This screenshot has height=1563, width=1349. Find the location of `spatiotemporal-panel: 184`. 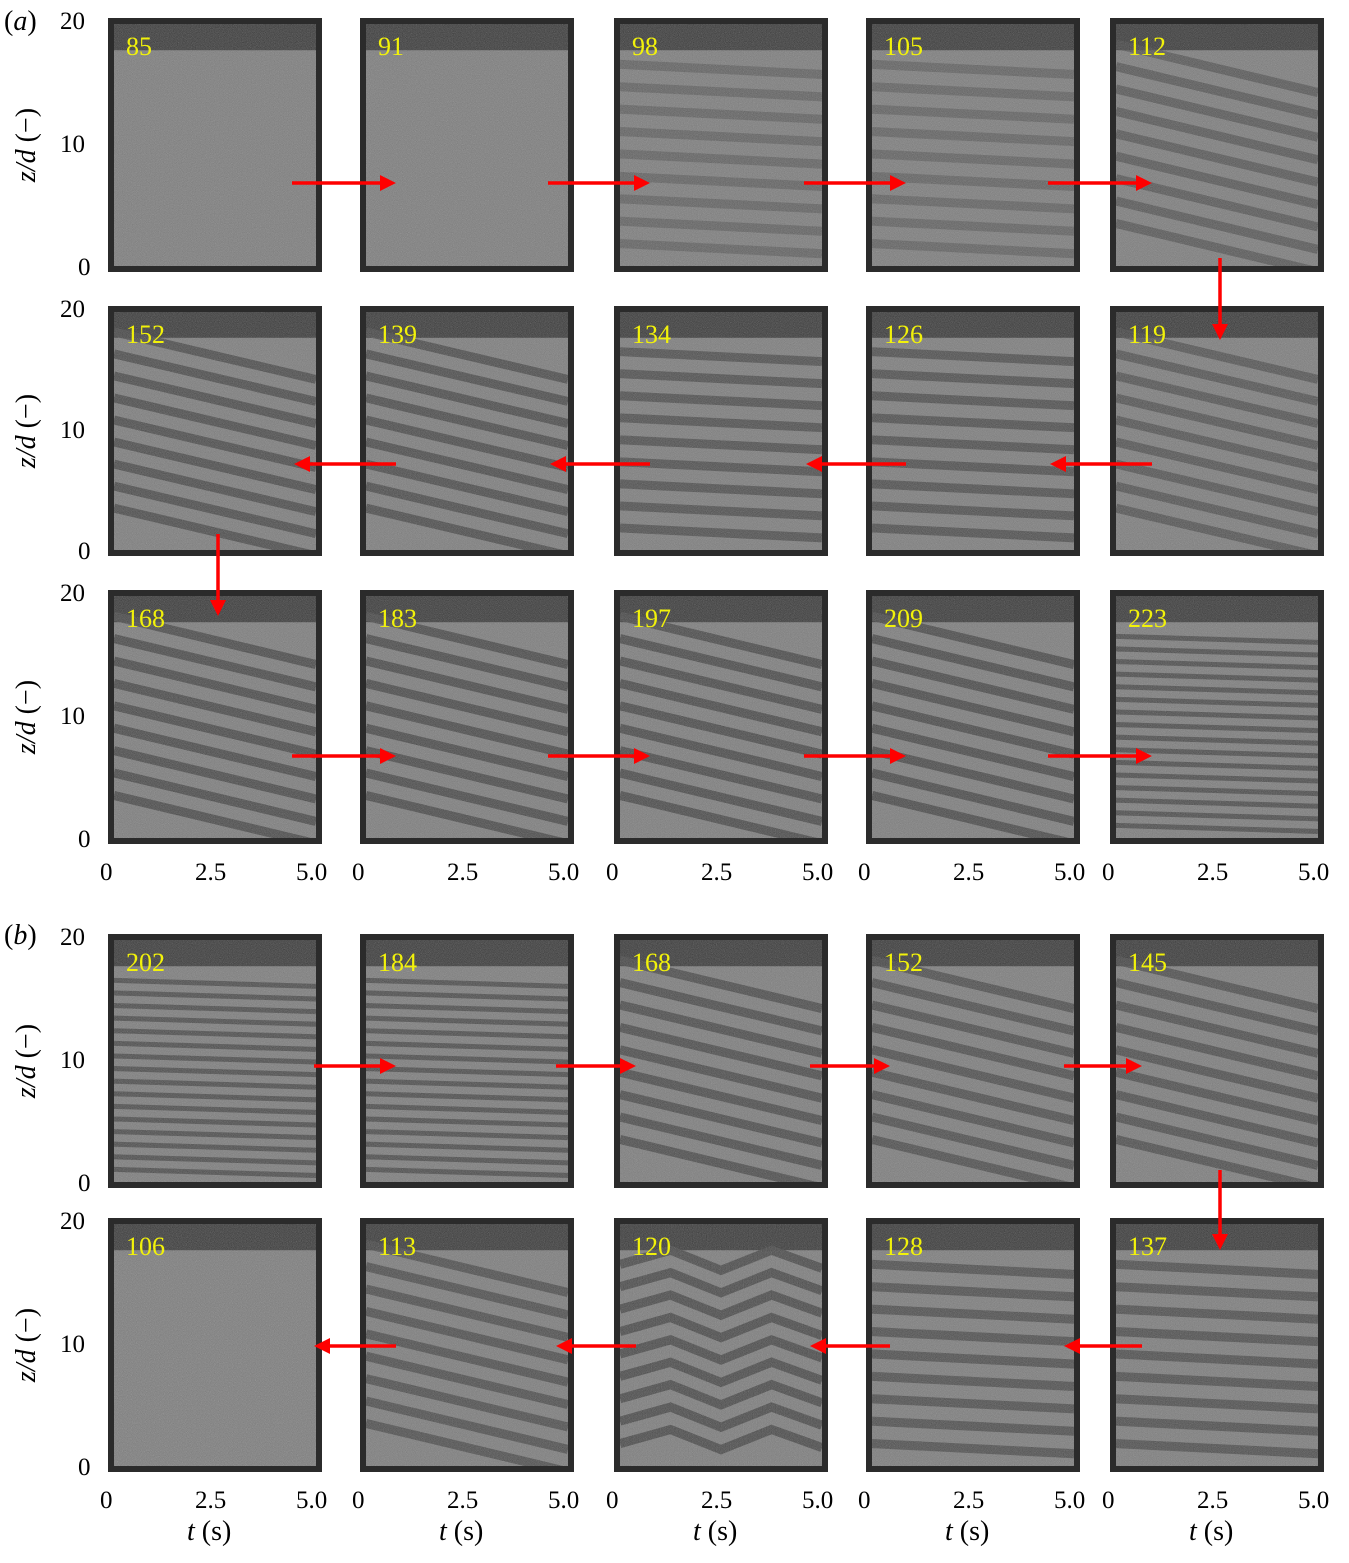

spatiotemporal-panel: 184 is located at coordinates (467, 1061).